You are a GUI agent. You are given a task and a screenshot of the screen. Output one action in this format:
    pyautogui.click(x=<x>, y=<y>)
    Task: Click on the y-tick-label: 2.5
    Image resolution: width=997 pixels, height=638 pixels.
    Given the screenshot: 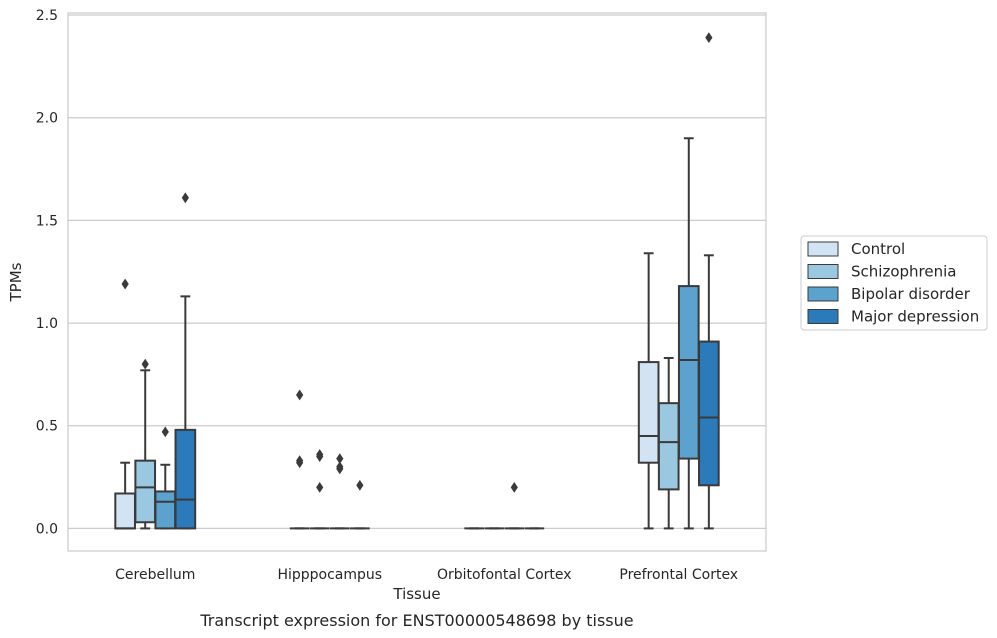 What is the action you would take?
    pyautogui.click(x=47, y=16)
    